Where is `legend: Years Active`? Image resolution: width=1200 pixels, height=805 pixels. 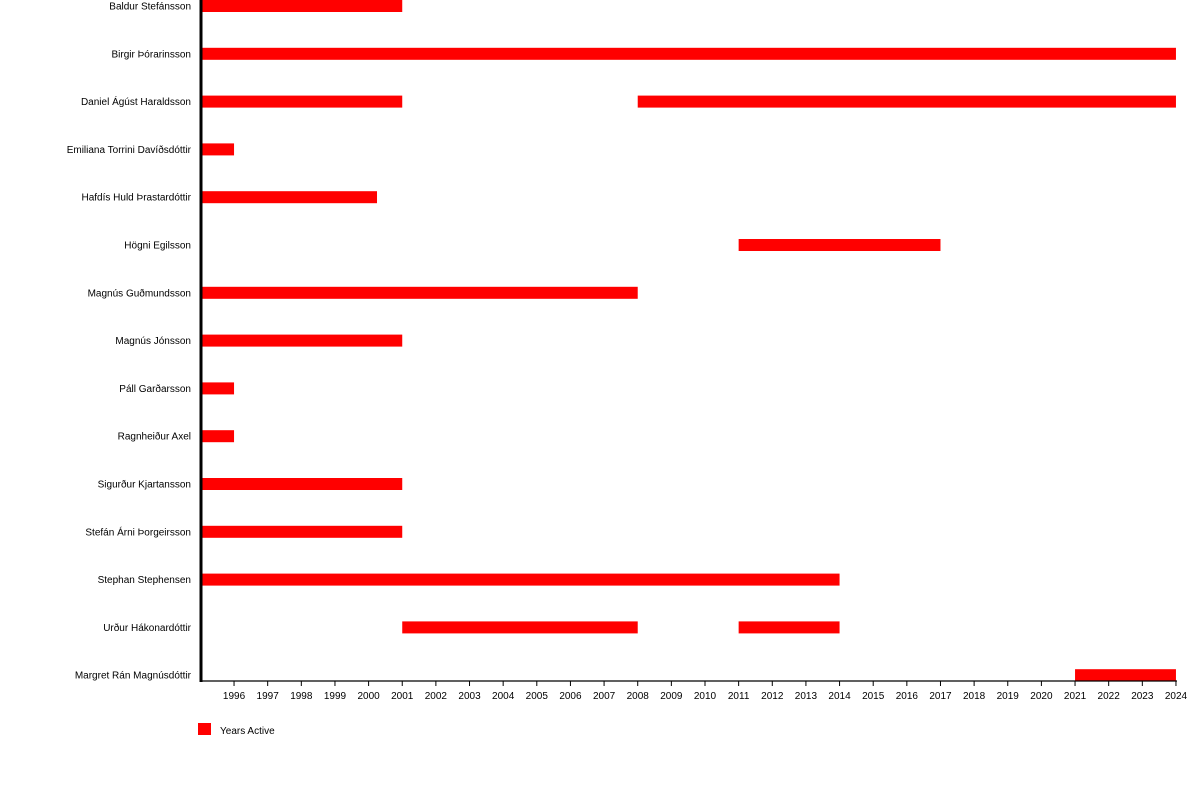
legend: Years Active is located at coordinates (236, 730).